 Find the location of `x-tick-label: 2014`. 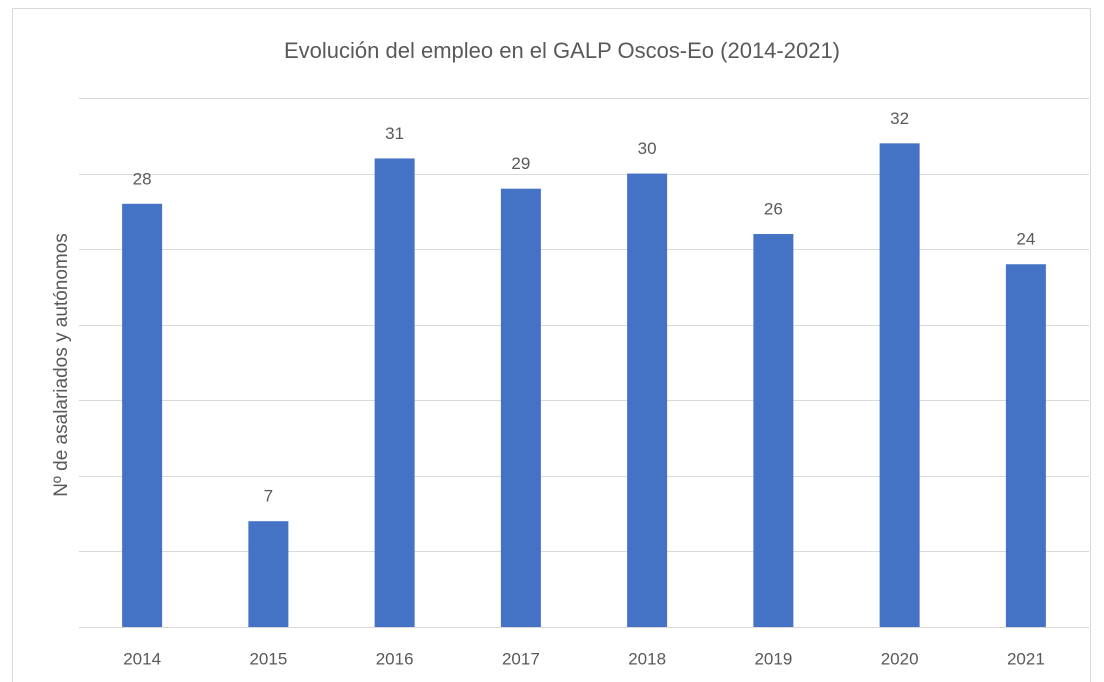

x-tick-label: 2014 is located at coordinates (142, 658).